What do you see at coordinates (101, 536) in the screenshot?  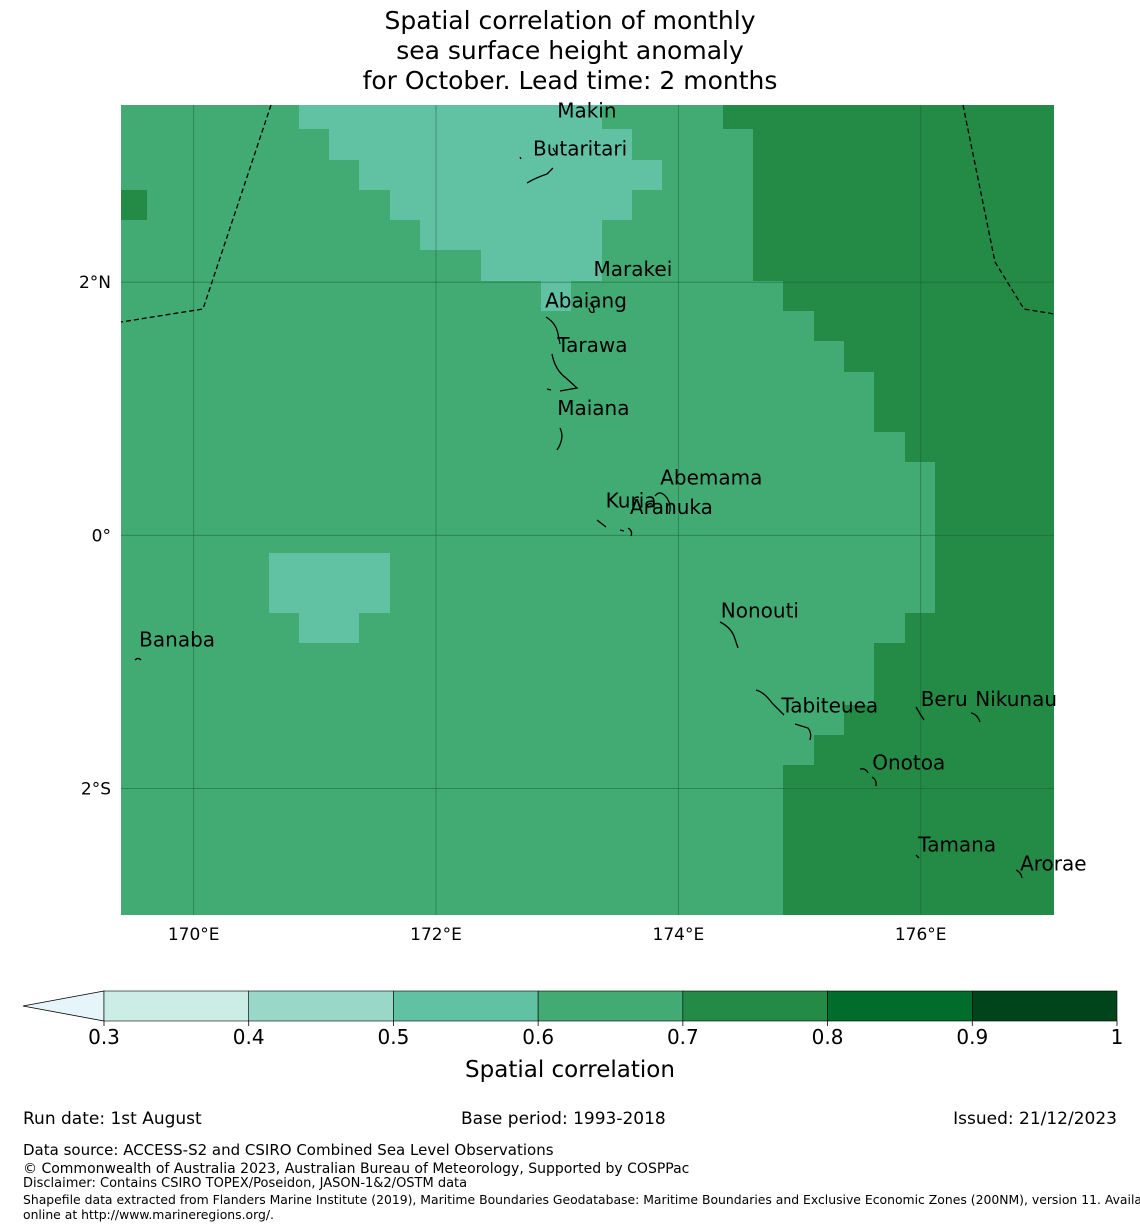 I see `lat-tick-label: 0°` at bounding box center [101, 536].